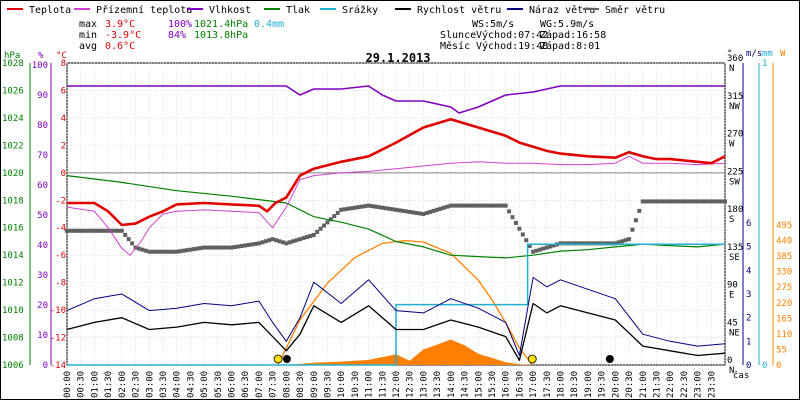 The width and height of the screenshot is (800, 400). What do you see at coordinates (731, 220) in the screenshot?
I see `tick-dir: S` at bounding box center [731, 220].